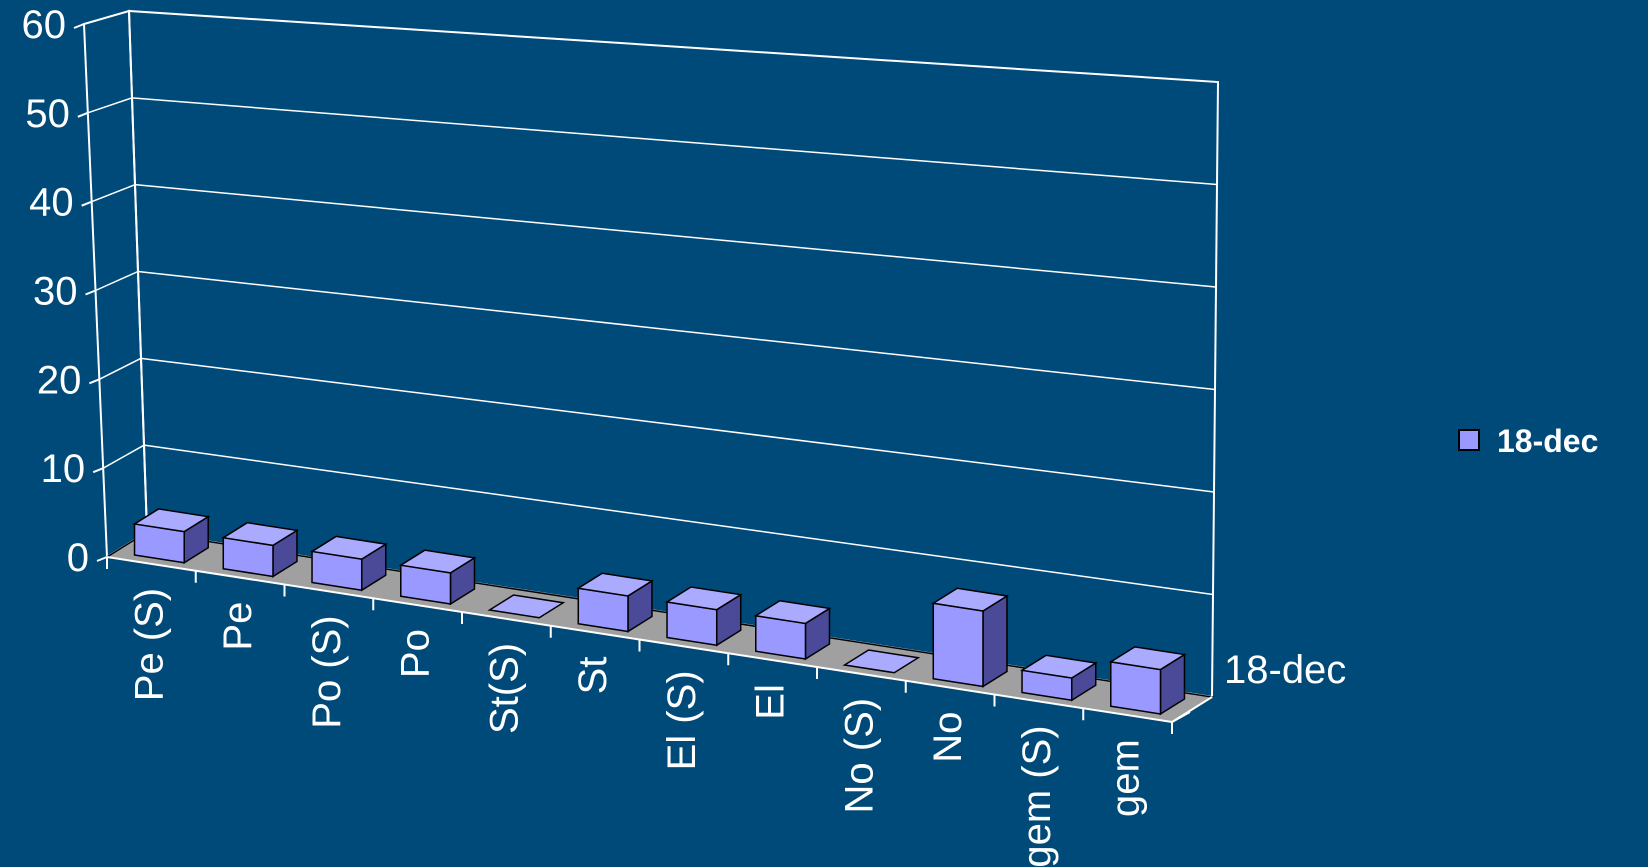  Describe the element at coordinates (47, 114) in the screenshot. I see `y-tick-label: 50` at that location.